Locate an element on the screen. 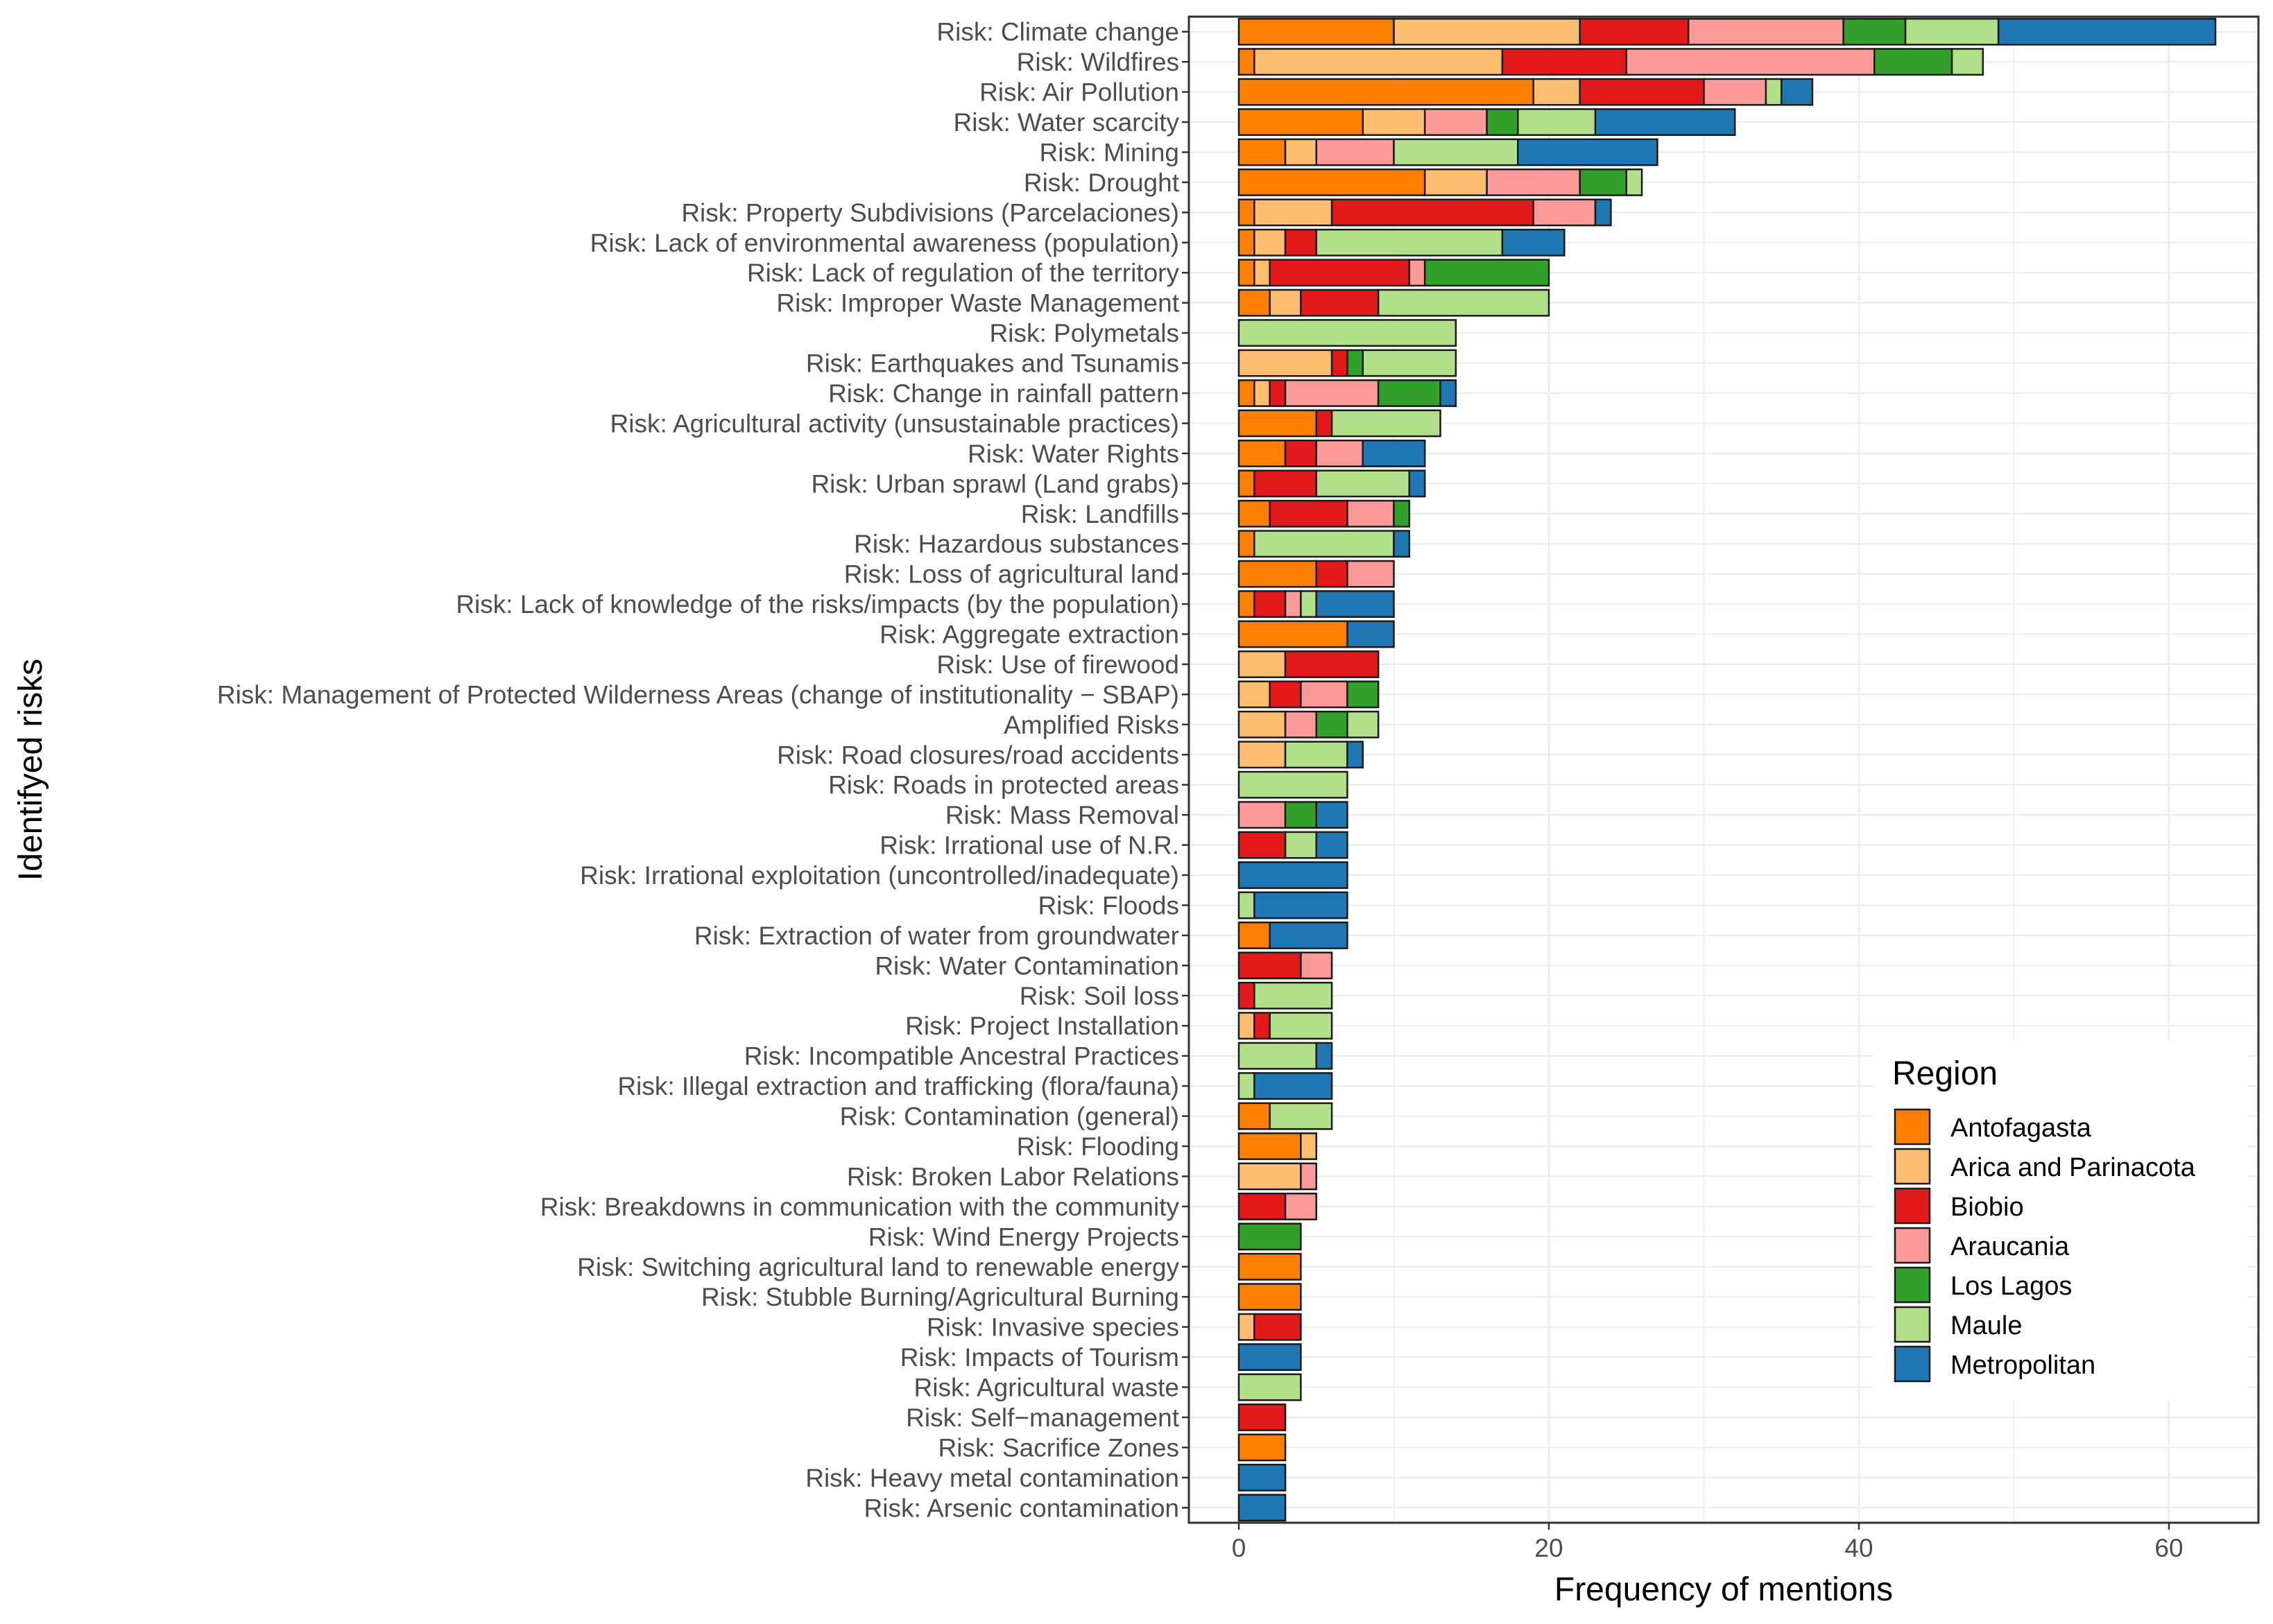 This screenshot has width=2273, height=1624. category-label: Risk: Road closures/road accidents is located at coordinates (978, 755).